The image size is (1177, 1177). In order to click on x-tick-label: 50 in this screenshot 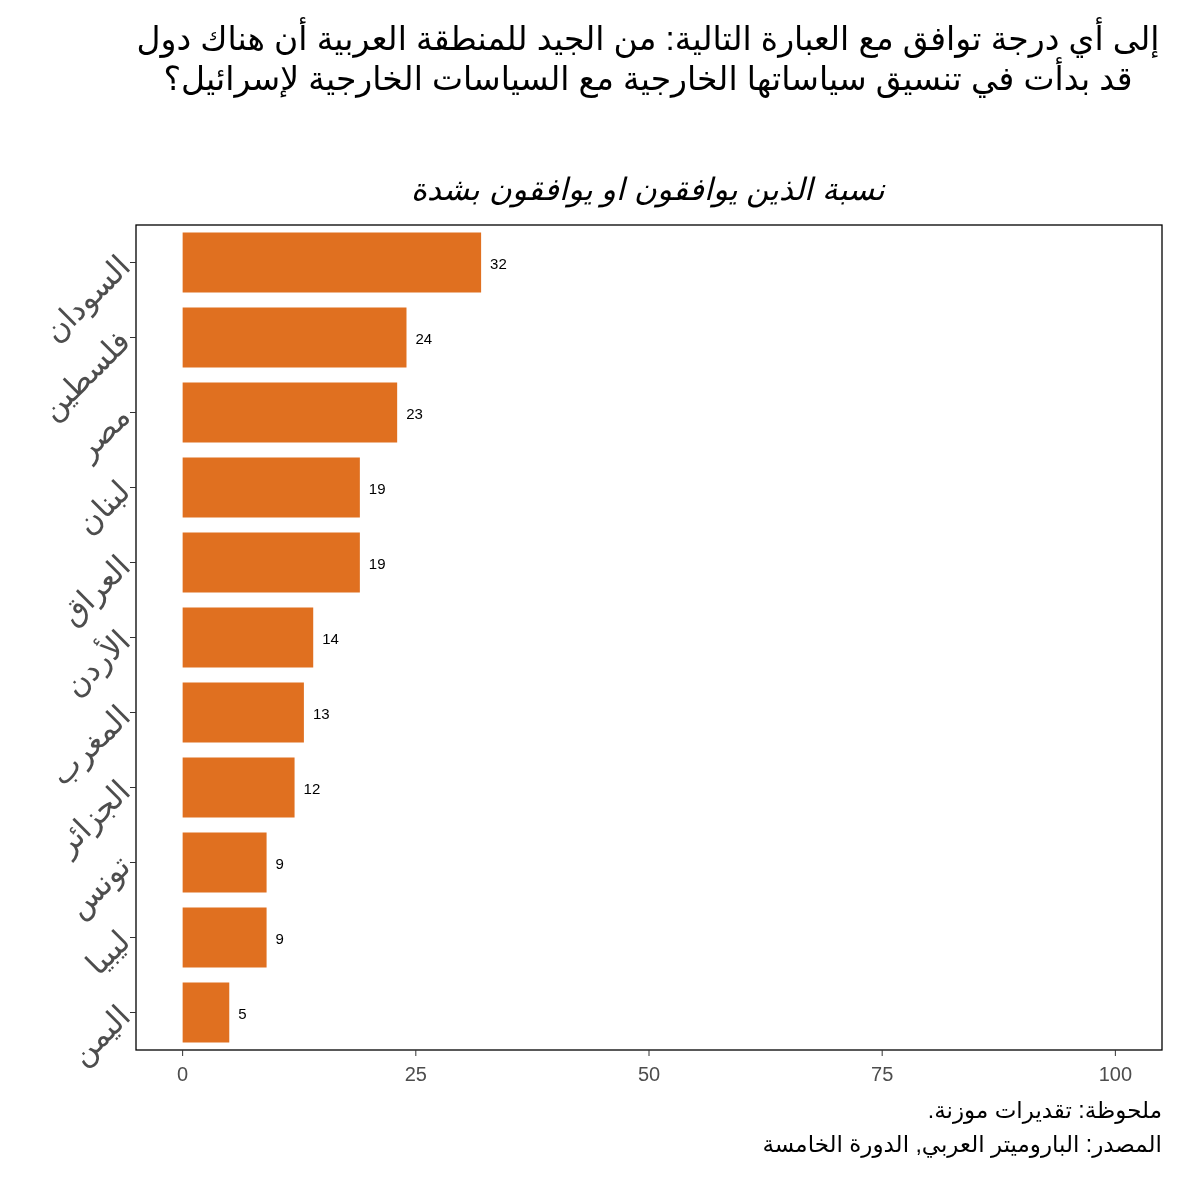, I will do `click(649, 1074)`.